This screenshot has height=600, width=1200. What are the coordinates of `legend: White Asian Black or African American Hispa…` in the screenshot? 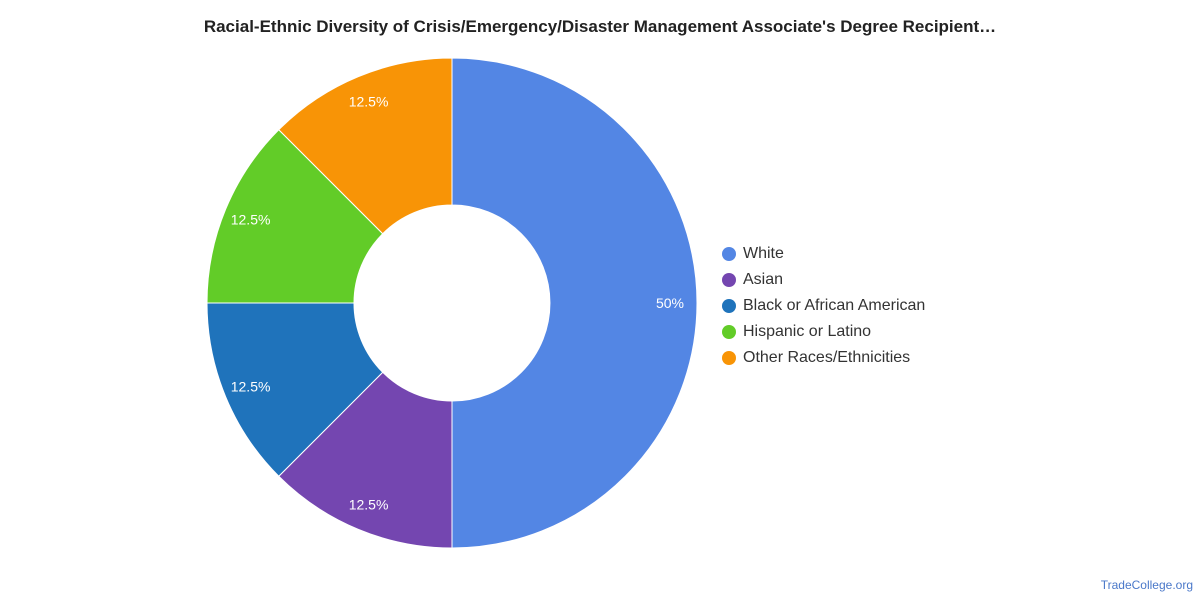 It's located at (823, 306).